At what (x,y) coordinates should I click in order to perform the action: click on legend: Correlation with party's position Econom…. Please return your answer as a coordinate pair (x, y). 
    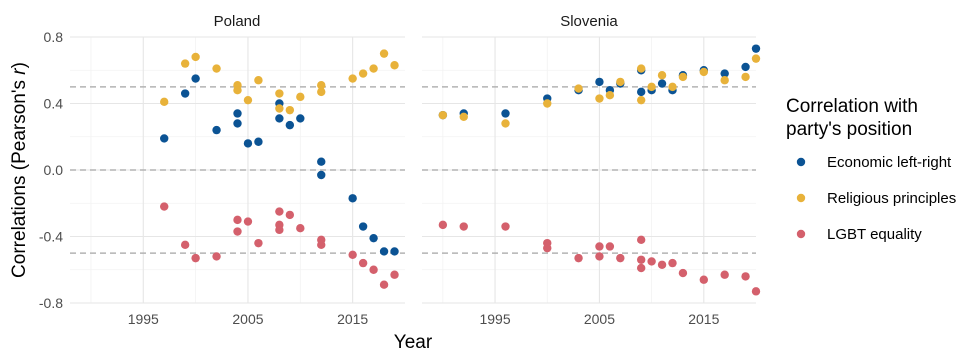
    Looking at the image, I should click on (871, 169).